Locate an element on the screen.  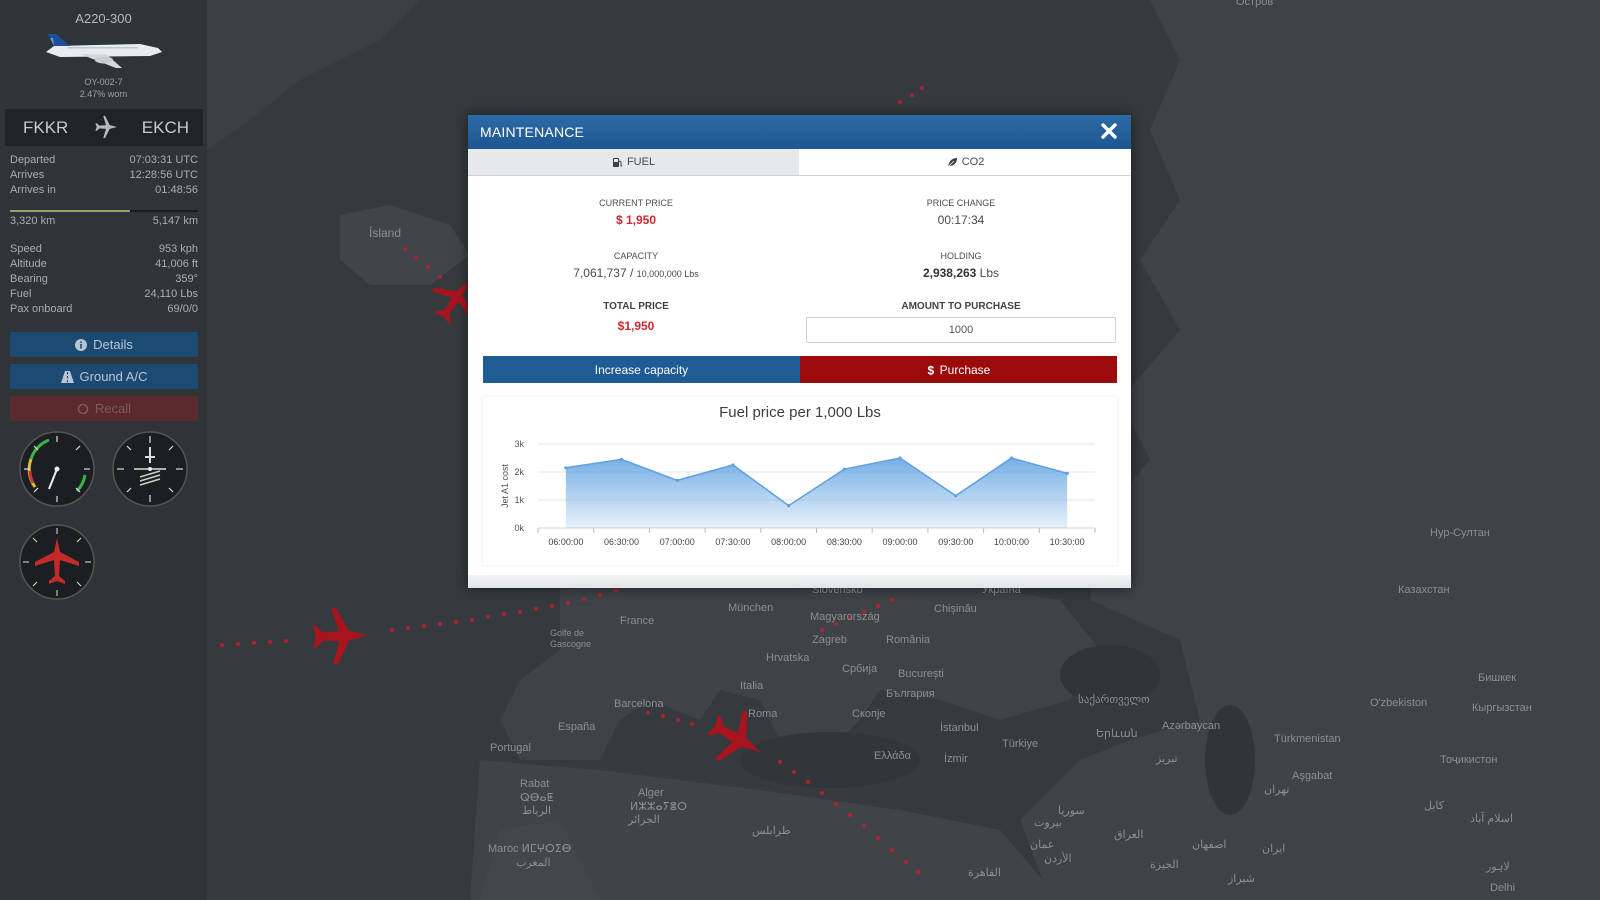
capacity-label: CAPACITY is located at coordinates (636, 256).